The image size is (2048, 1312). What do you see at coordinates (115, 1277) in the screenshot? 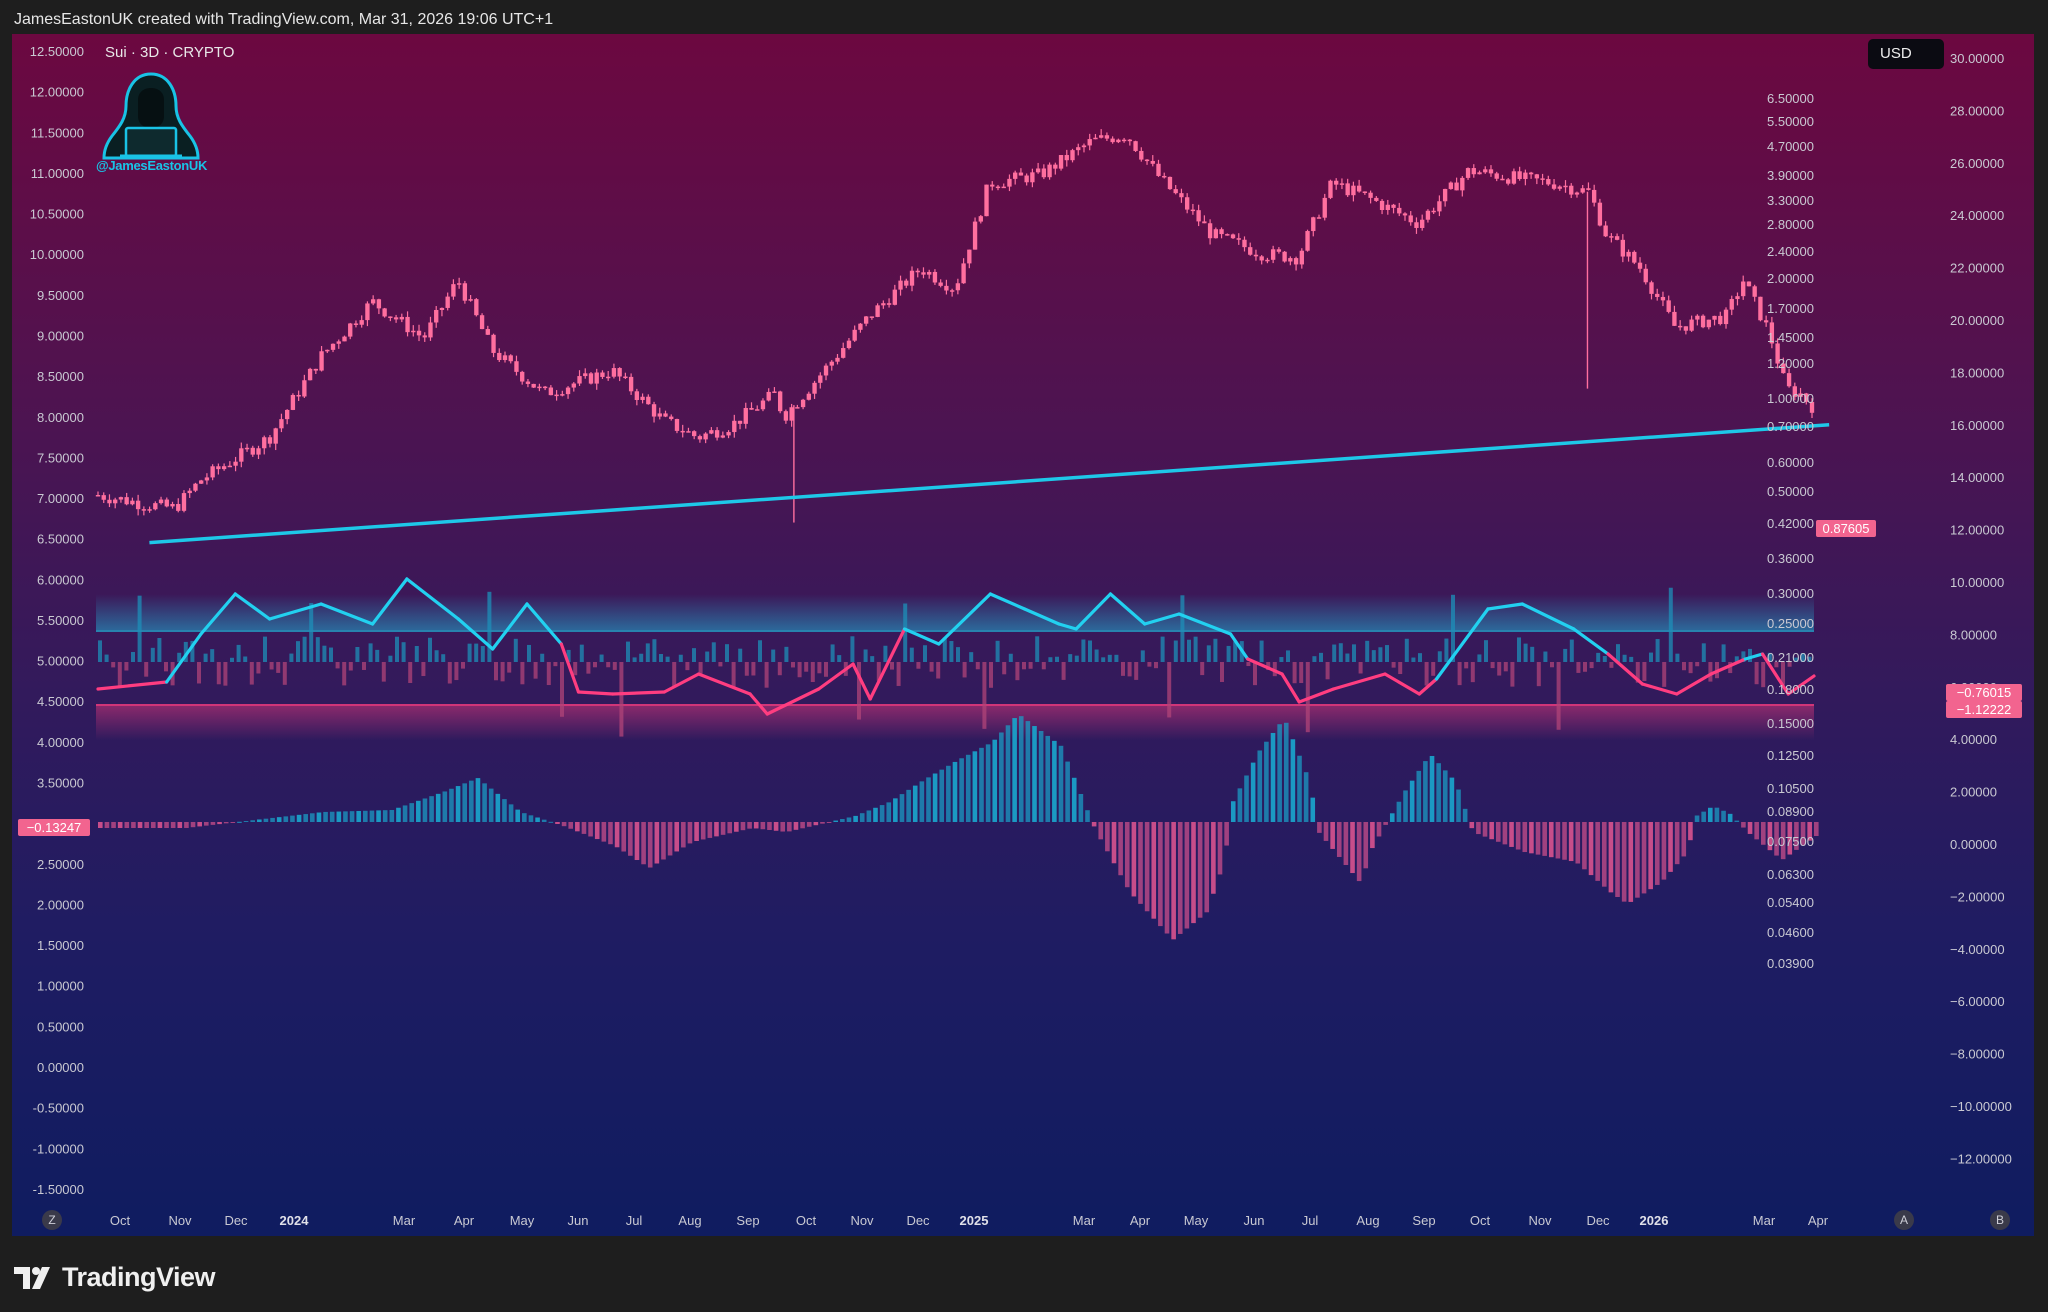
I see `tradingview-logo: TradingView` at bounding box center [115, 1277].